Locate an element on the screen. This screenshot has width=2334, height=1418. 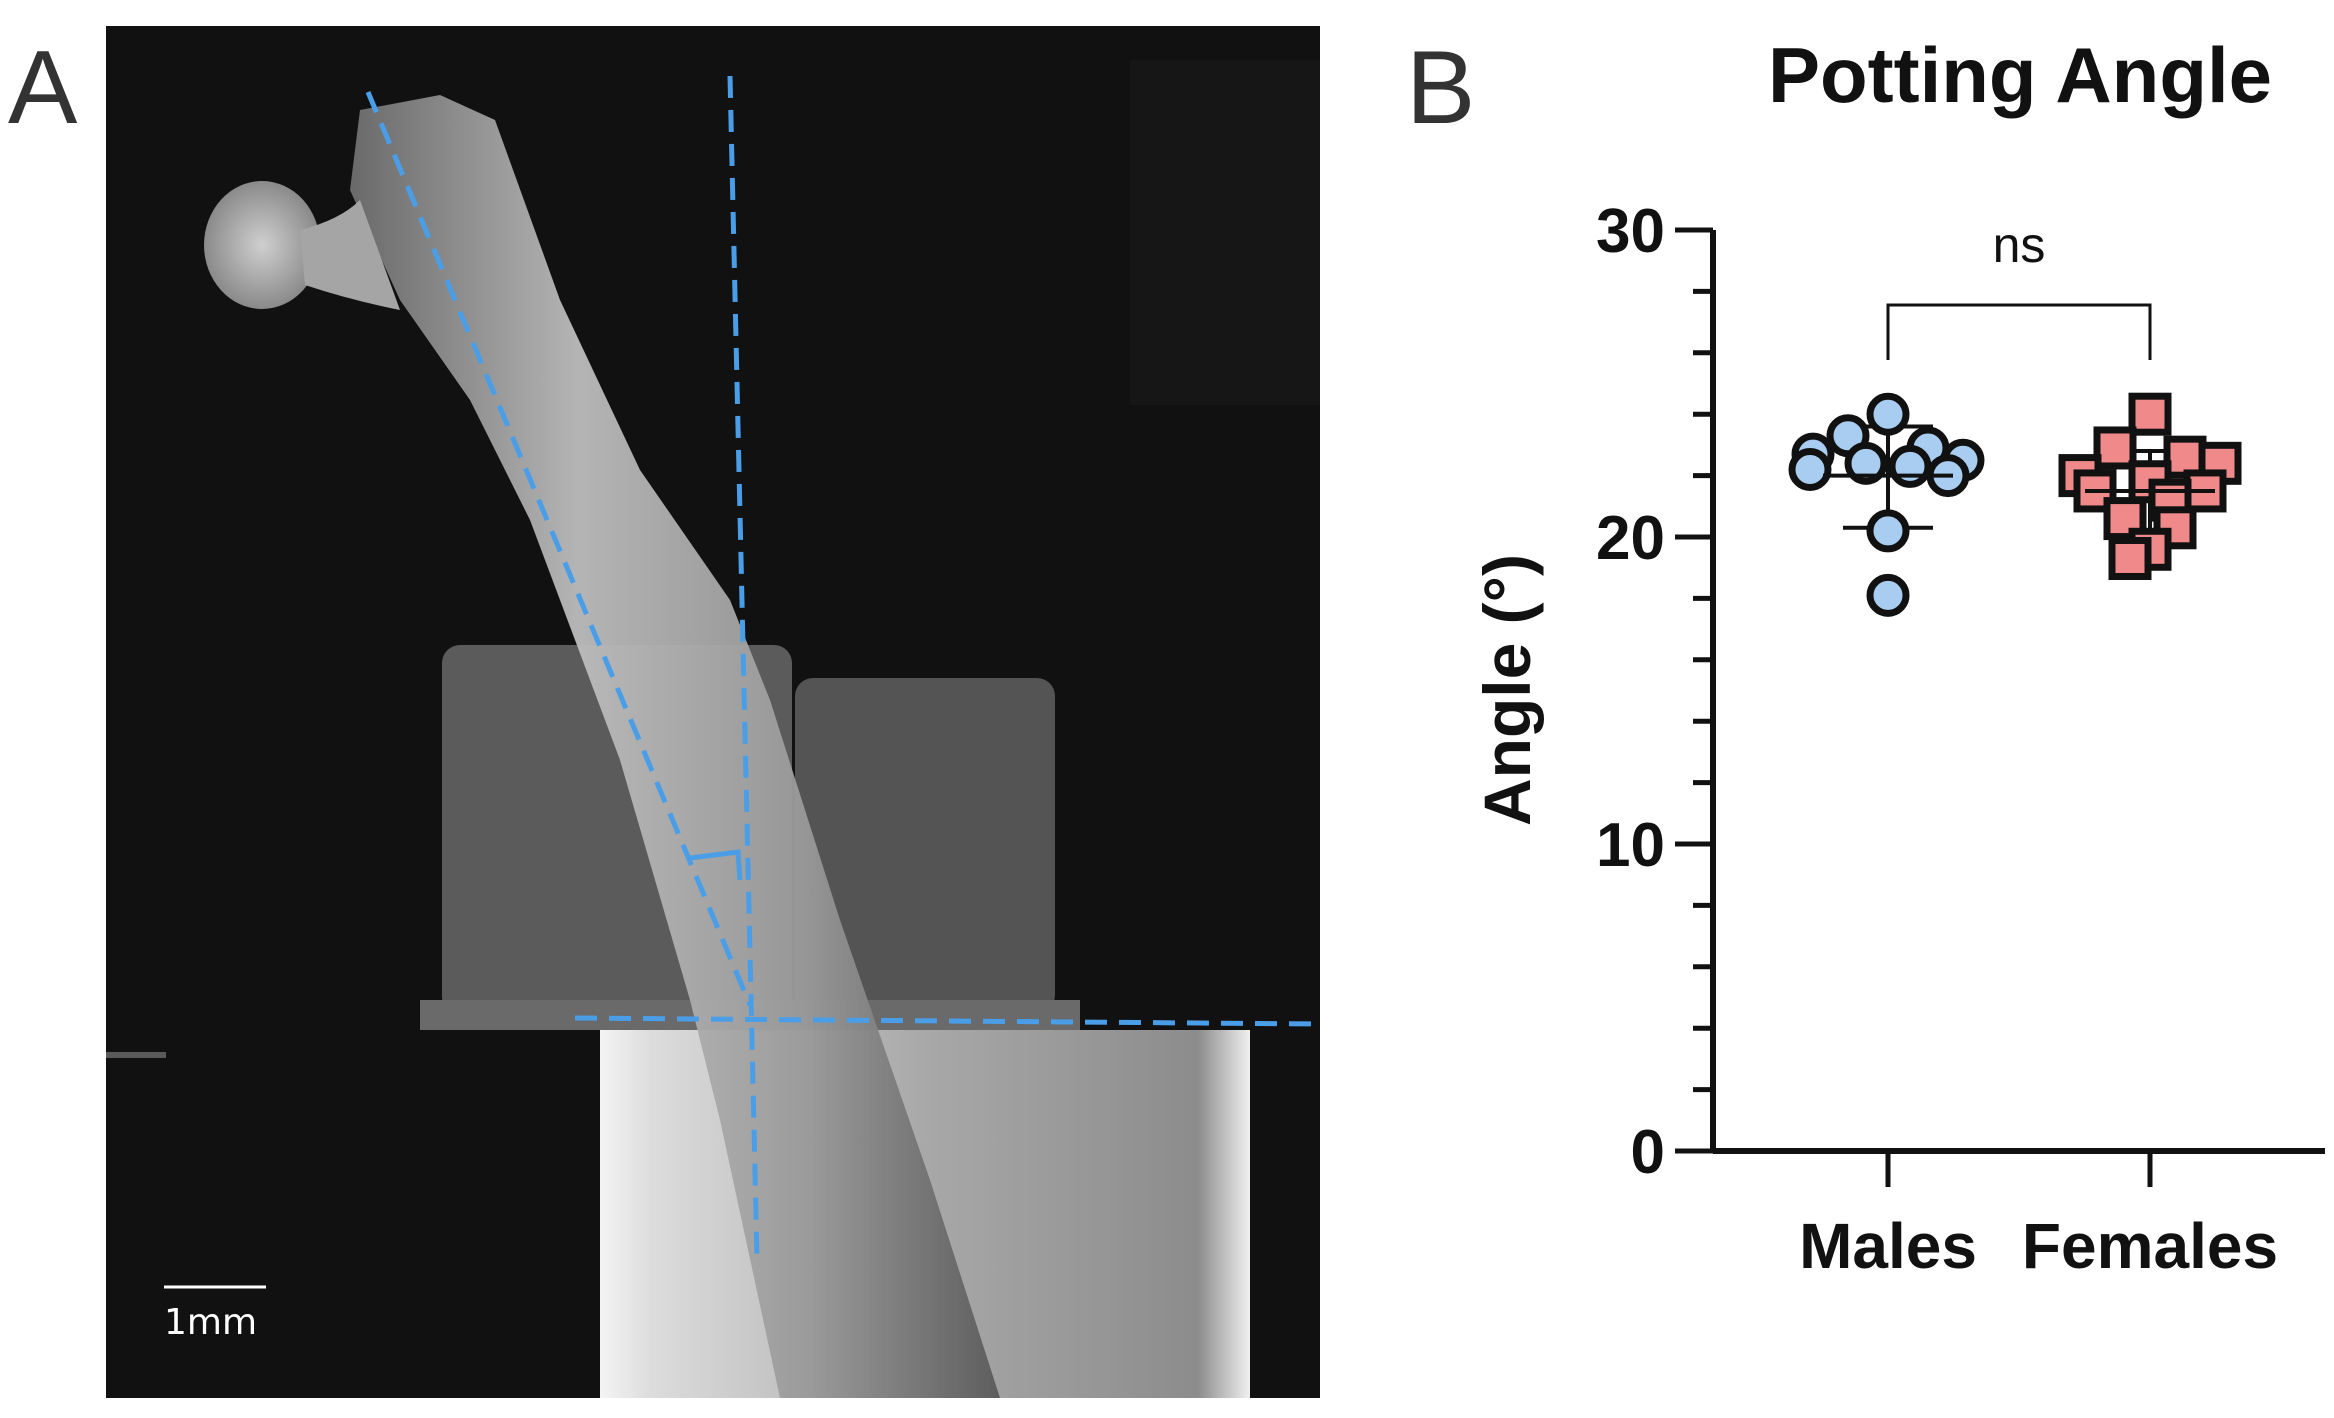
horizontal-reference-line is located at coordinates (947, 1021).